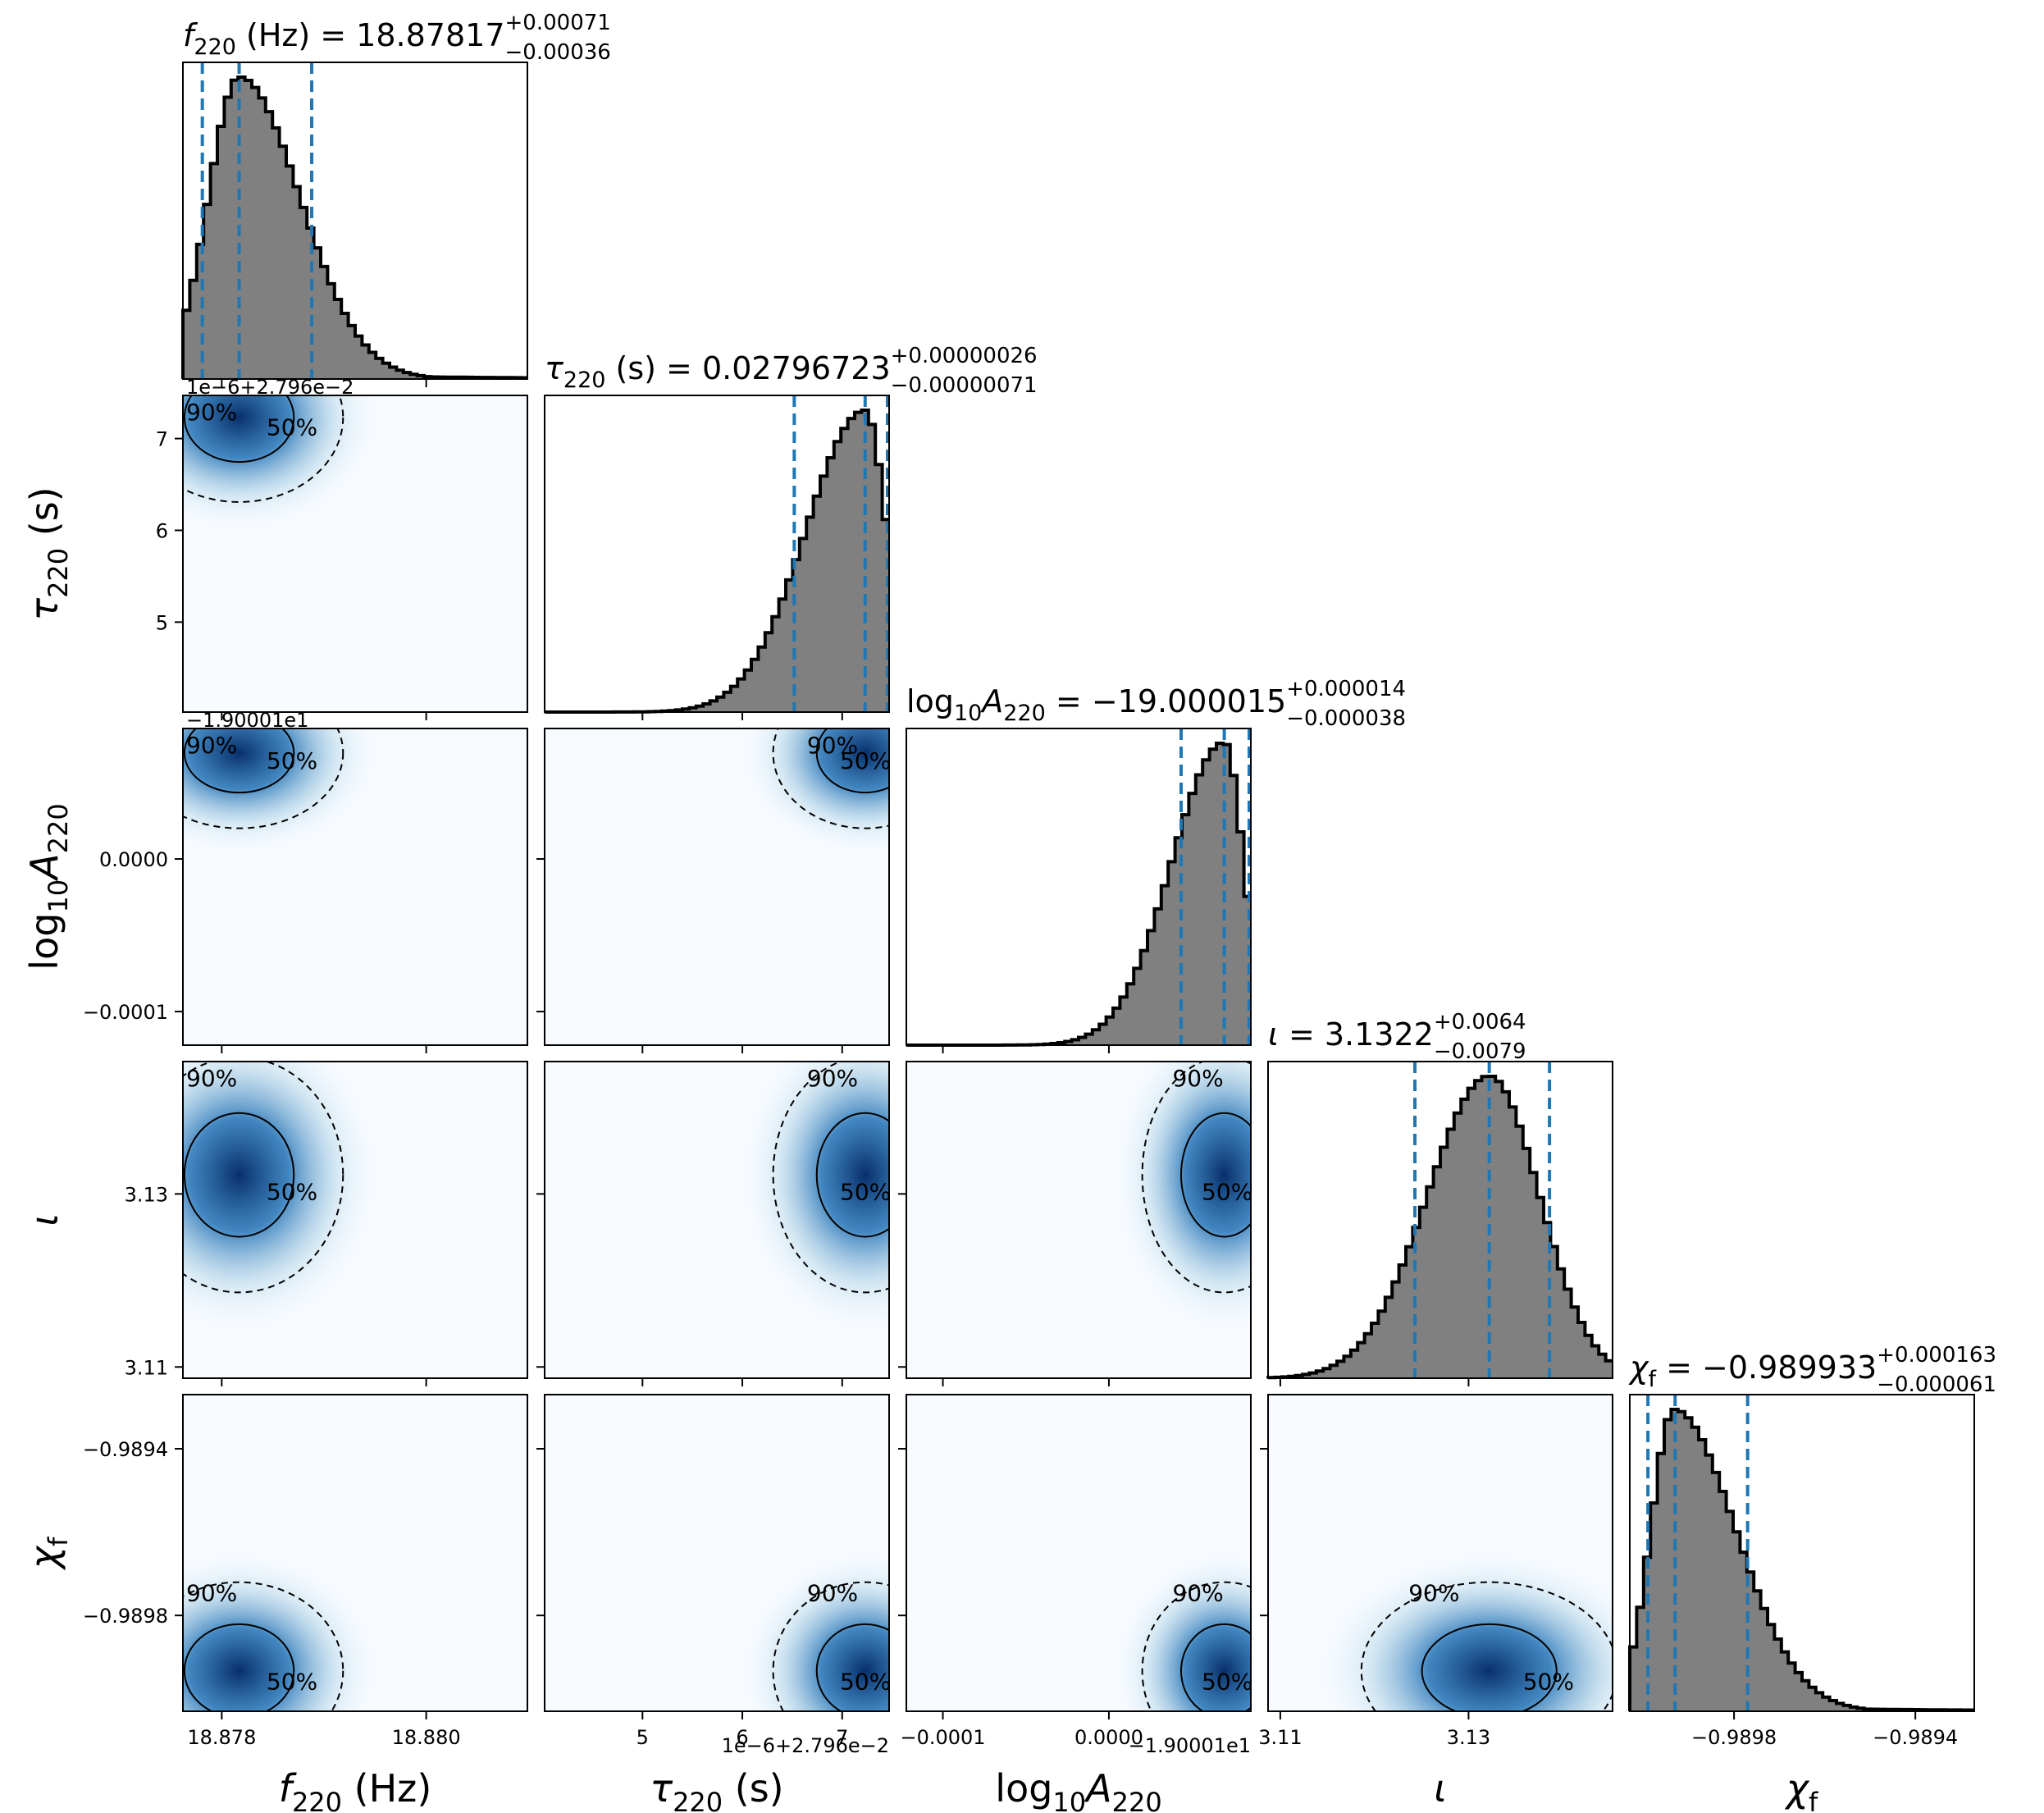 Image resolution: width=2044 pixels, height=1813 pixels. Describe the element at coordinates (1936, 1384) in the screenshot. I see `title-err-minus: −0.000061` at that location.